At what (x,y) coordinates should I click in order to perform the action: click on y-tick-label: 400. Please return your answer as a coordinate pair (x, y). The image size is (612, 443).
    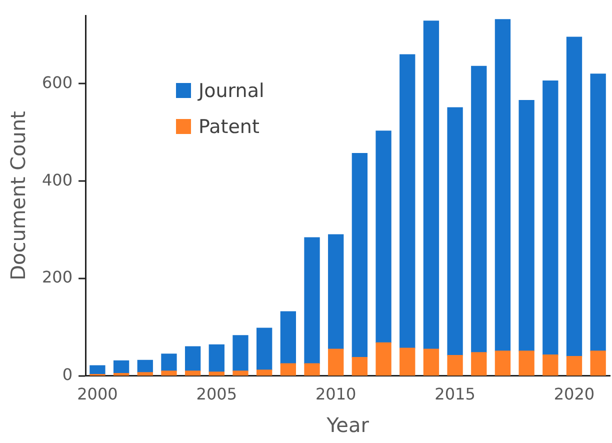
    Looking at the image, I should click on (57, 180).